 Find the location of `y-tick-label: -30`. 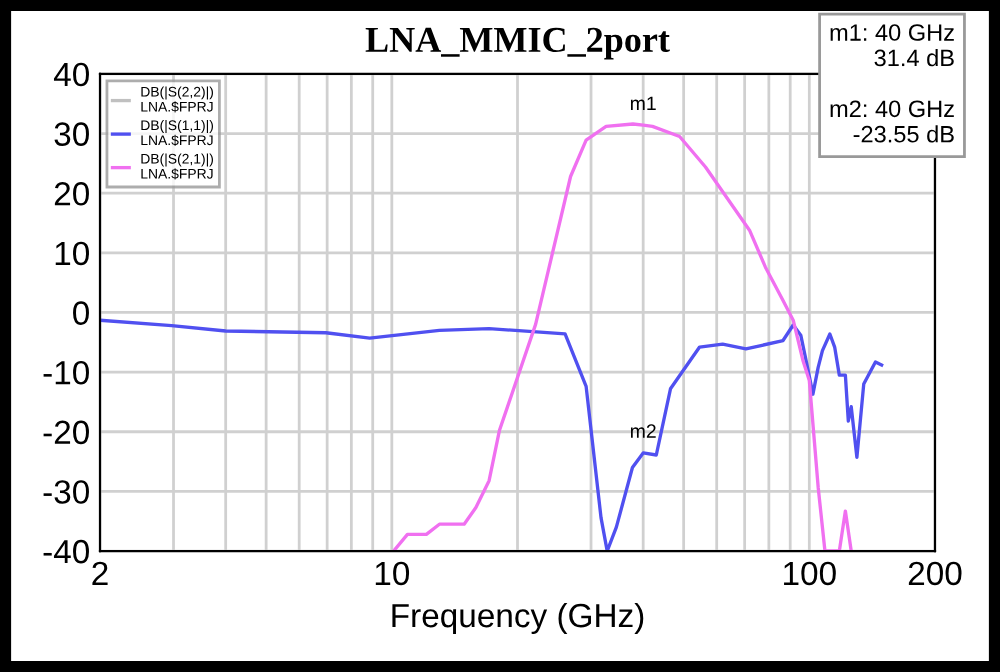

y-tick-label: -30 is located at coordinates (66, 492).